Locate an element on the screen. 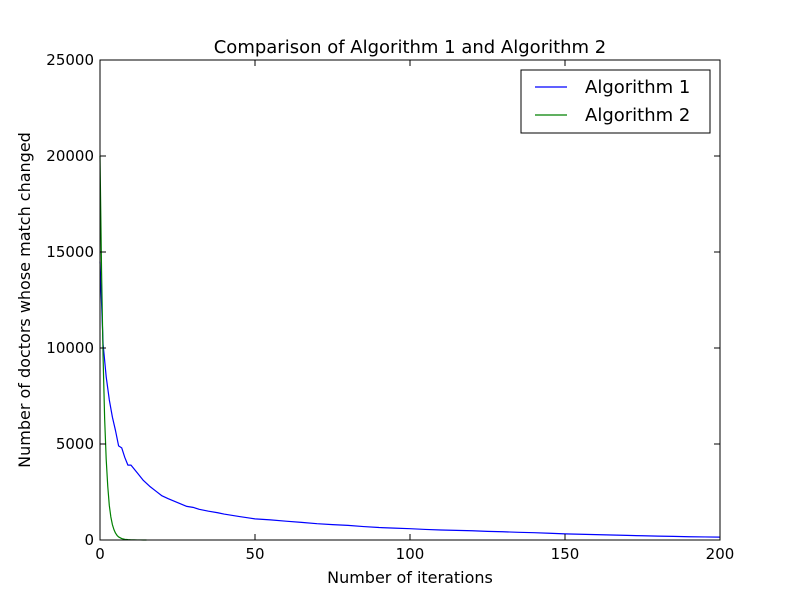 This screenshot has width=800, height=600. legend: Algorithm 1 Algorithm 2 is located at coordinates (615, 101).